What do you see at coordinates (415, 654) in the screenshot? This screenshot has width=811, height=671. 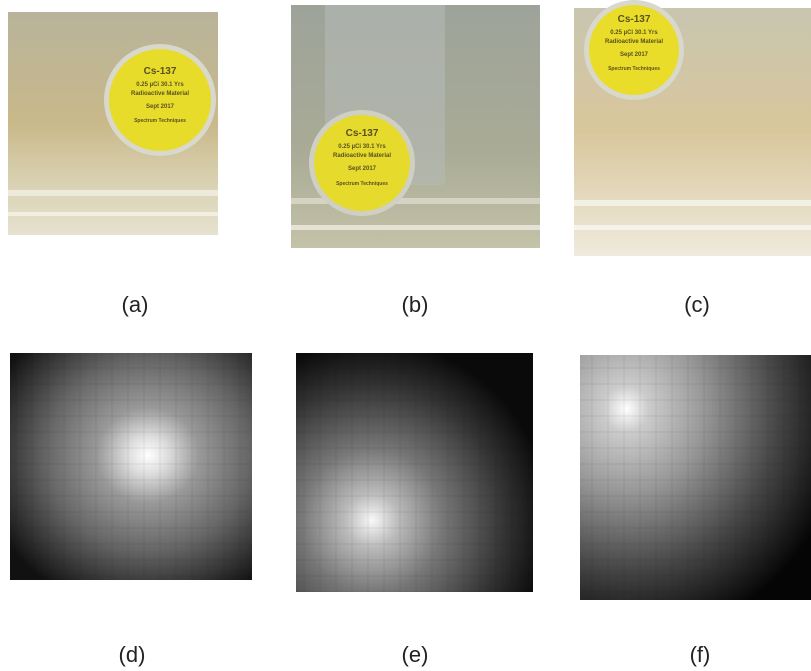 I see `caption: (e)` at bounding box center [415, 654].